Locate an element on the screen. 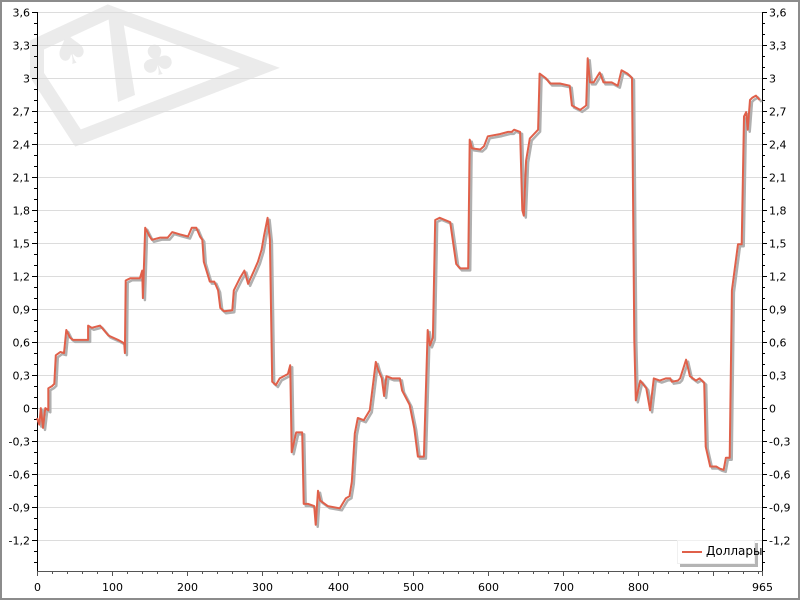 The height and width of the screenshot is (600, 800). y-tick-label-right: 0 is located at coordinates (772, 409).